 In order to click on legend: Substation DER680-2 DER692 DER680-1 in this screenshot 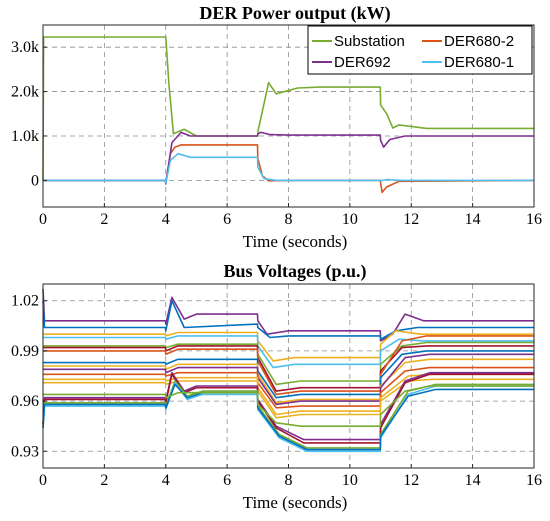, I will do `click(420, 50)`.